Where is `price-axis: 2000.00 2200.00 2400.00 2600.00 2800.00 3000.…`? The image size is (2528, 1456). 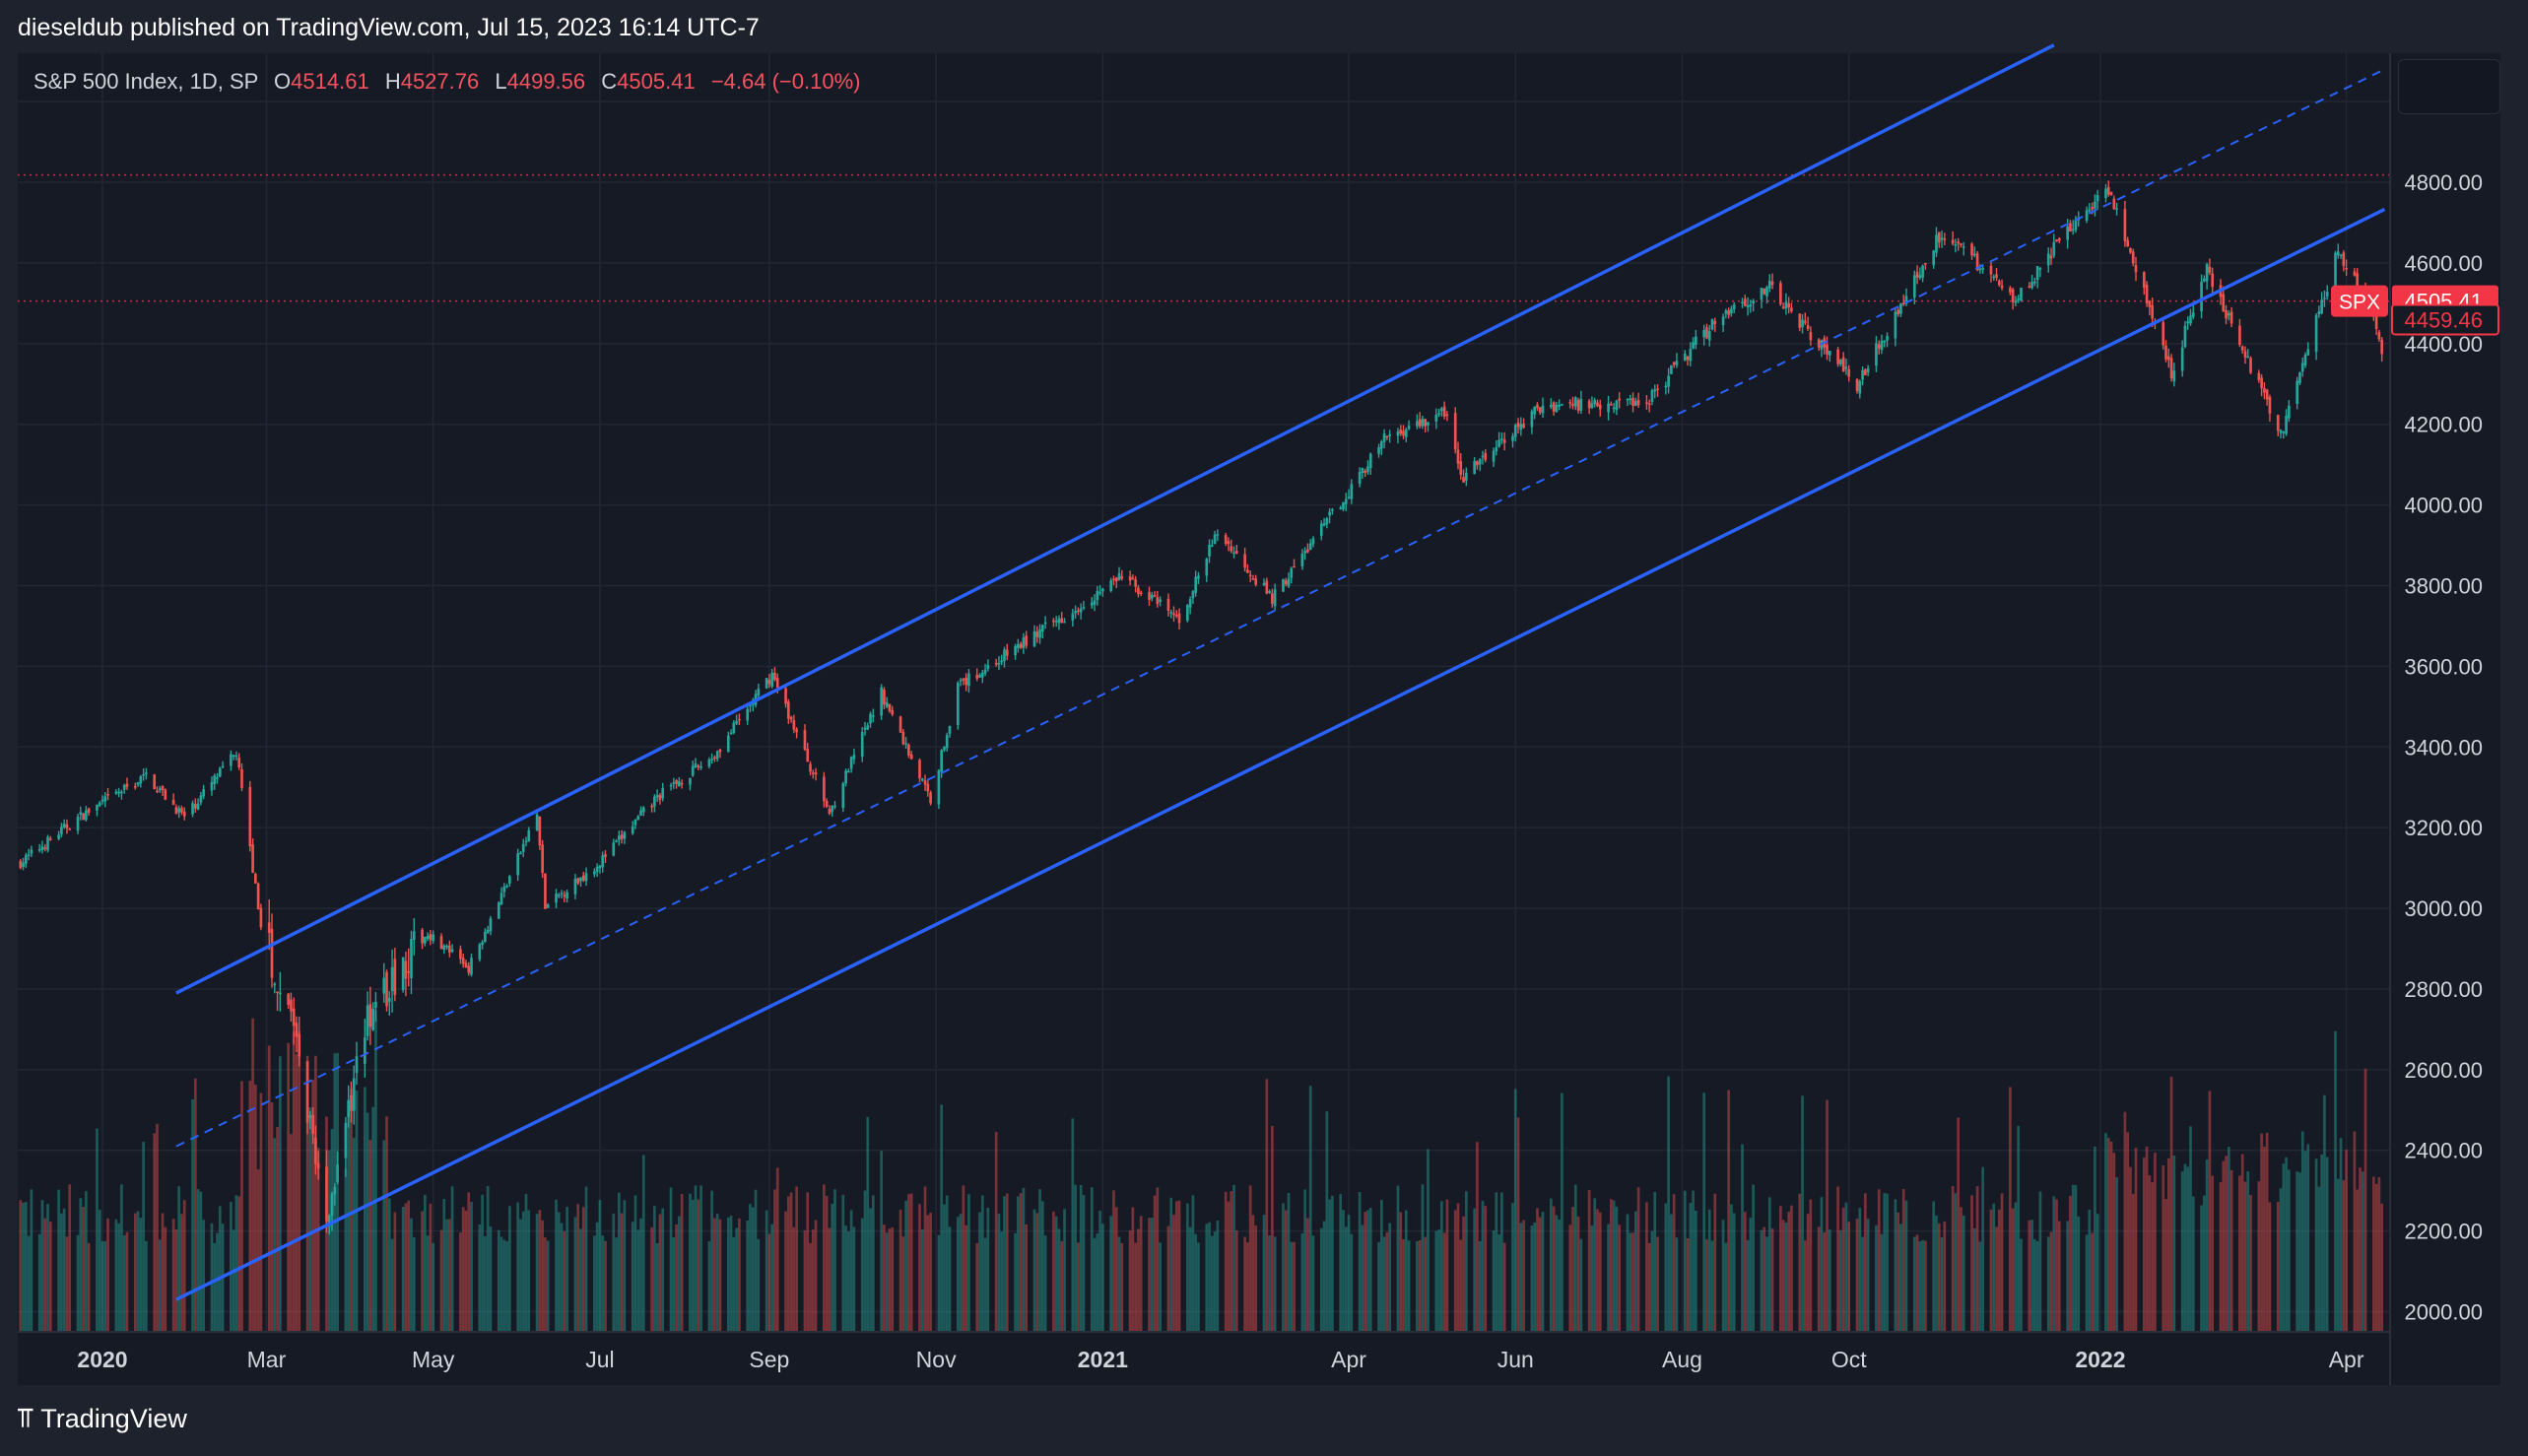
price-axis: 2000.00 2200.00 2400.00 2600.00 2800.00 3000.… is located at coordinates (2444, 719).